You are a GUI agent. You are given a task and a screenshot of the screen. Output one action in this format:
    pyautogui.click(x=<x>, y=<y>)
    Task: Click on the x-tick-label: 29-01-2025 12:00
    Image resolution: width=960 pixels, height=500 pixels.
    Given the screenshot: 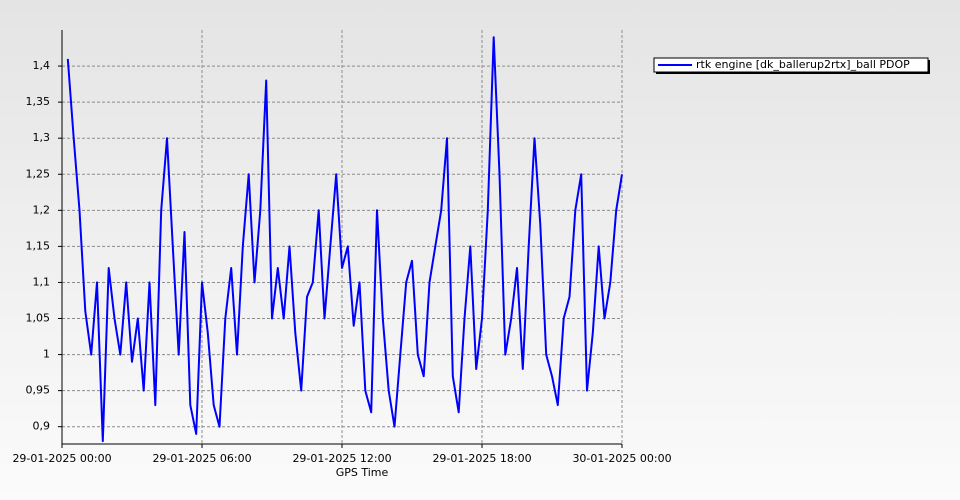 What is the action you would take?
    pyautogui.click(x=341, y=458)
    